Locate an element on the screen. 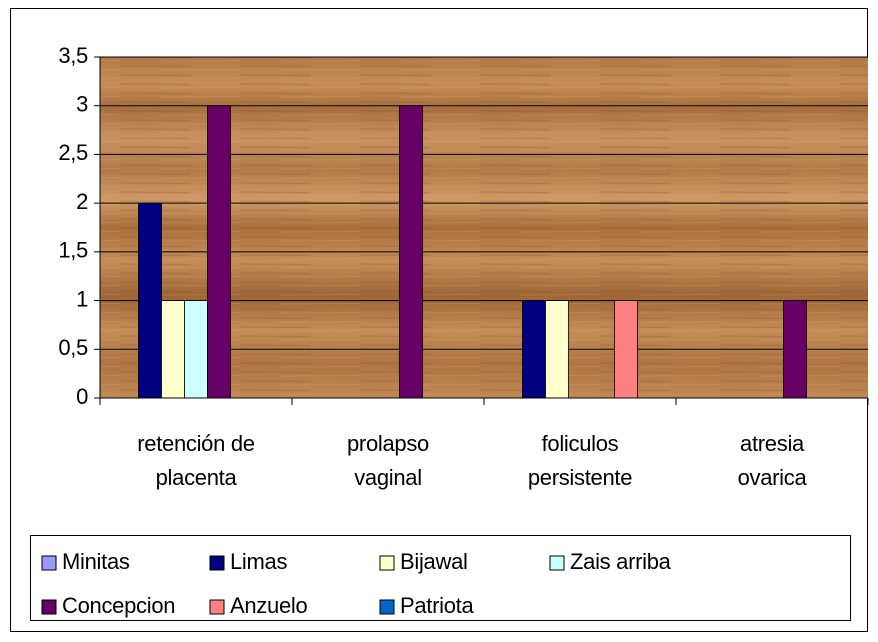 This screenshot has width=878, height=642. legend-label: Limas is located at coordinates (258, 561).